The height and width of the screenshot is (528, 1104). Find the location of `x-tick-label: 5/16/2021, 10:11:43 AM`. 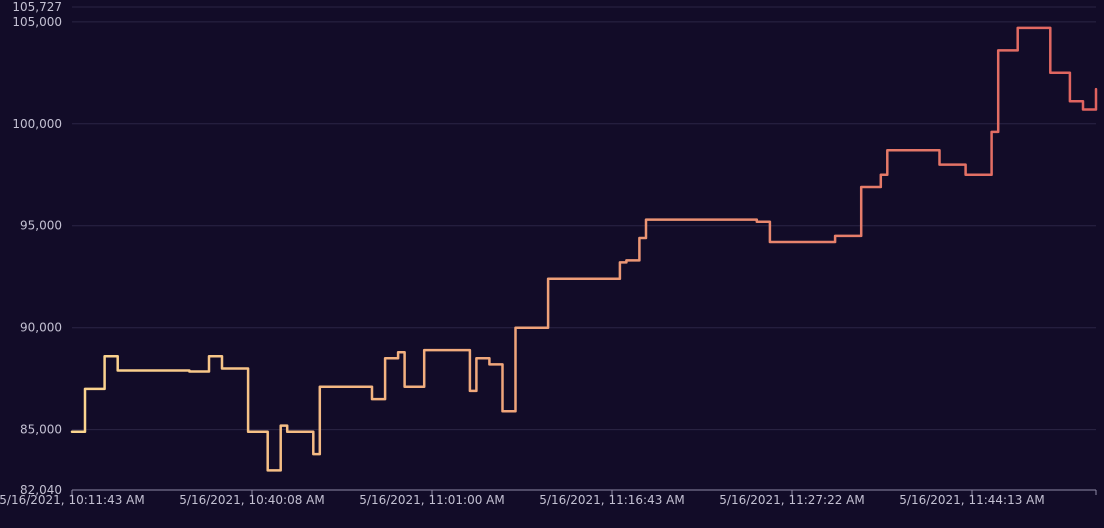

x-tick-label: 5/16/2021, 10:11:43 AM is located at coordinates (72, 500).